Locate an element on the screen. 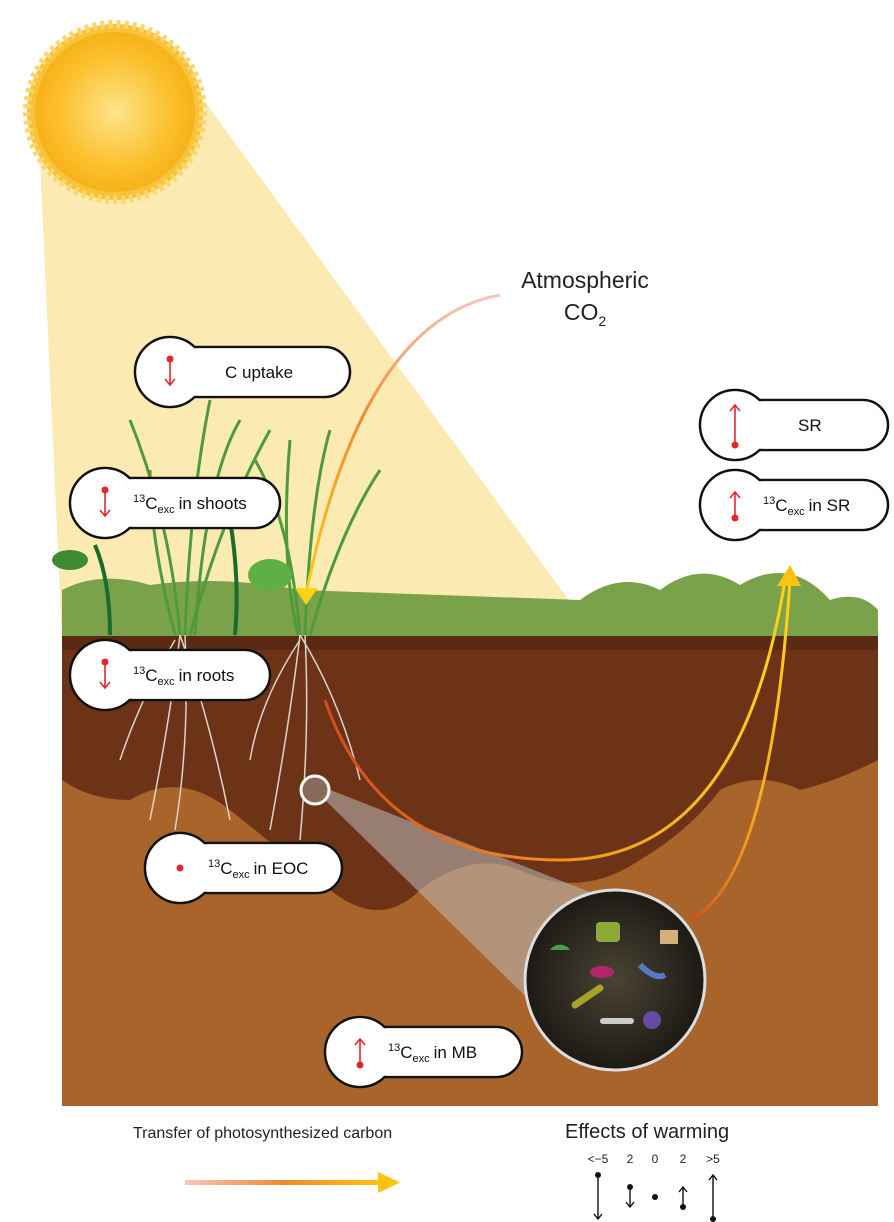 This screenshot has height=1222, width=894. legend-arrow is located at coordinates (282, 1182).